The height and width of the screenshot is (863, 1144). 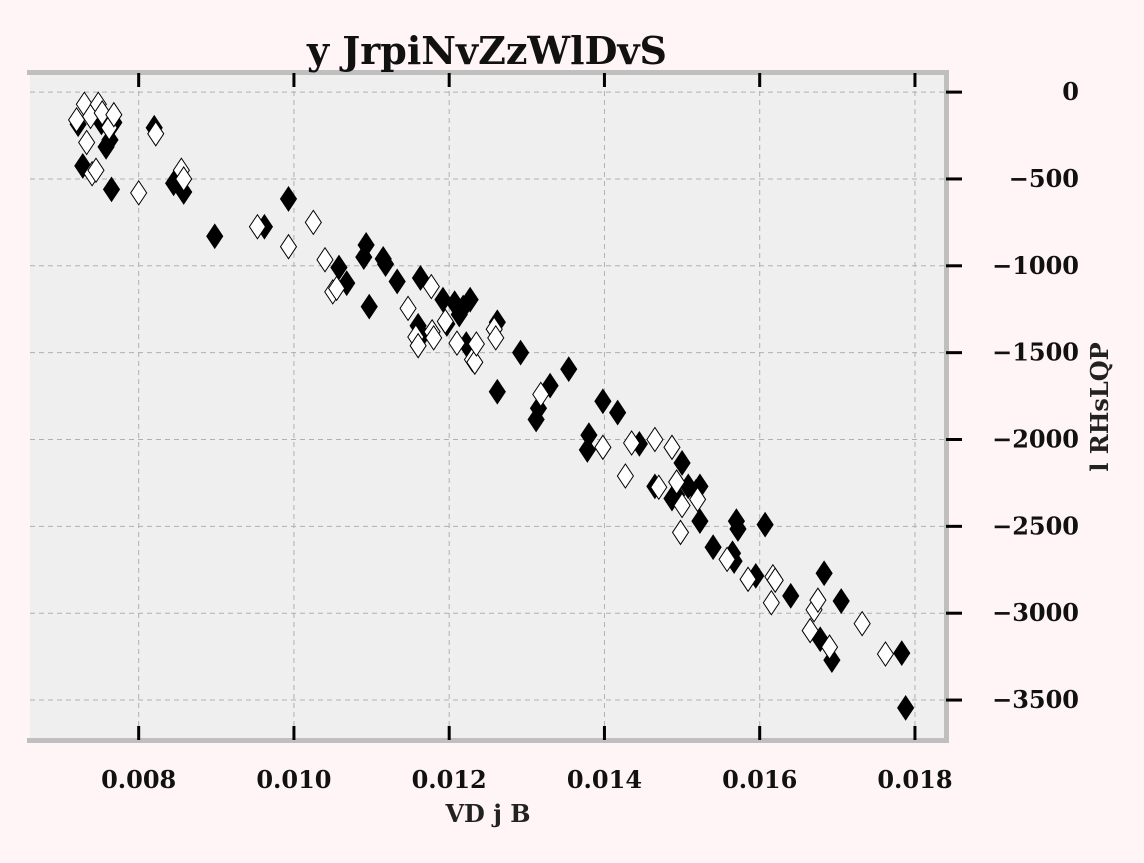 I want to click on y-tick-label: −500, so click(x=1044, y=178).